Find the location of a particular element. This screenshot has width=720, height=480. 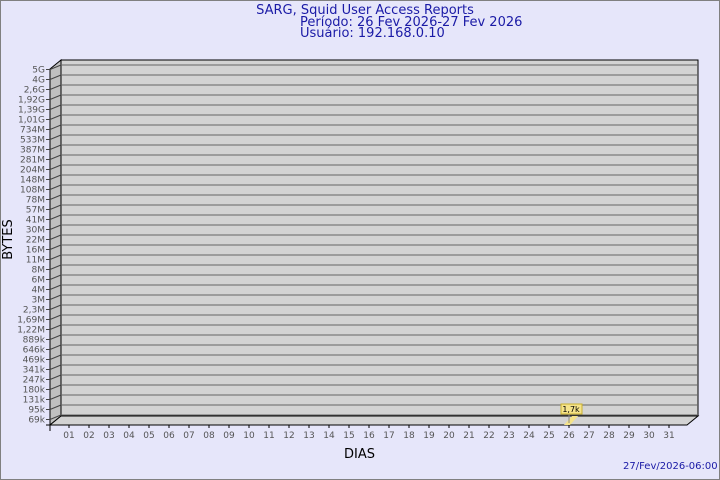

x-tick-label: 10 is located at coordinates (249, 436).